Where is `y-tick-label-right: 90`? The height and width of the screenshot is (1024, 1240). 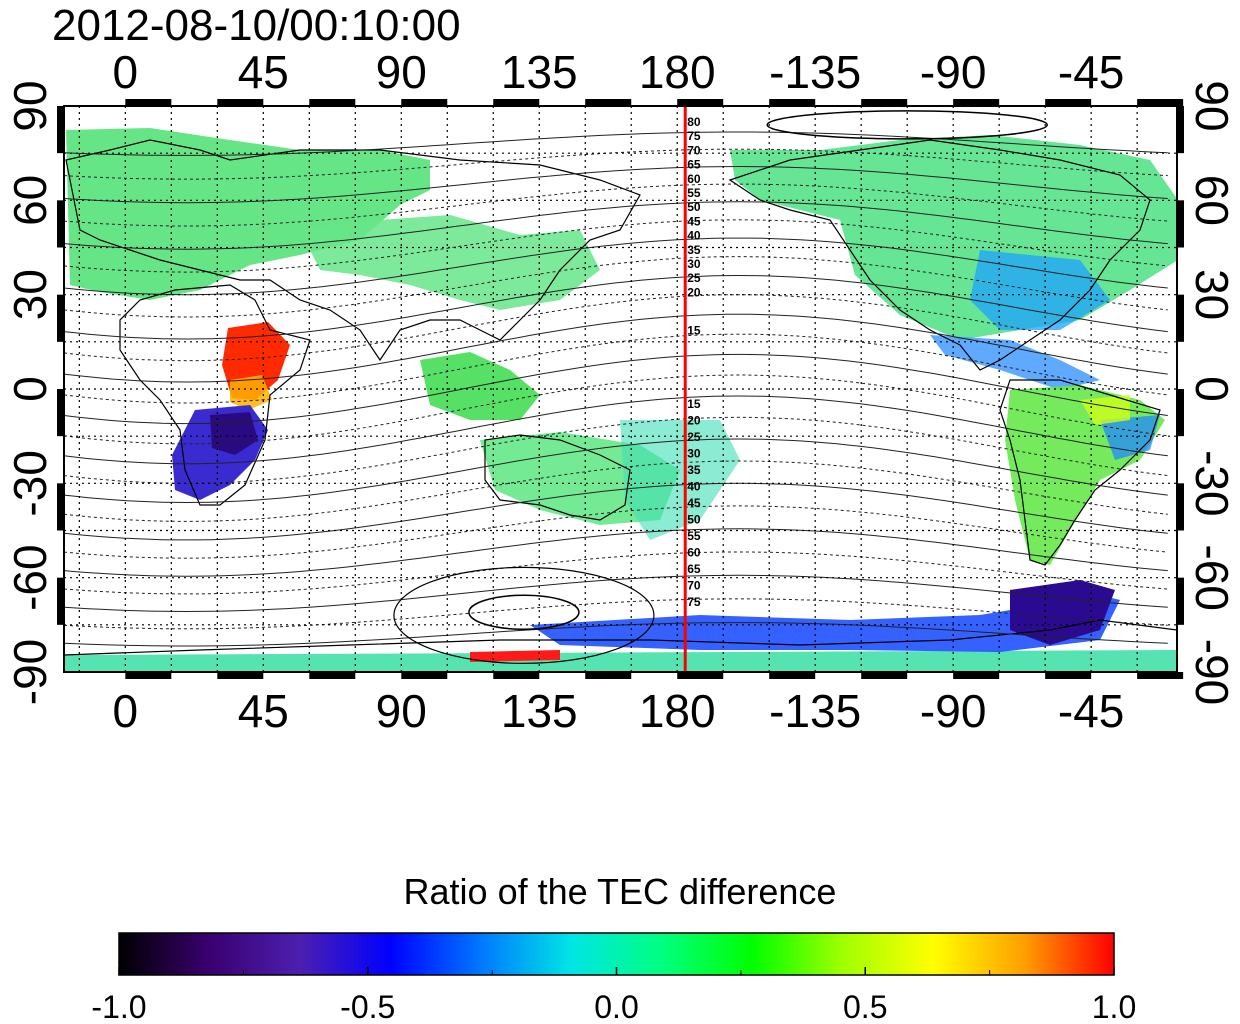
y-tick-label-right: 90 is located at coordinates (1212, 105).